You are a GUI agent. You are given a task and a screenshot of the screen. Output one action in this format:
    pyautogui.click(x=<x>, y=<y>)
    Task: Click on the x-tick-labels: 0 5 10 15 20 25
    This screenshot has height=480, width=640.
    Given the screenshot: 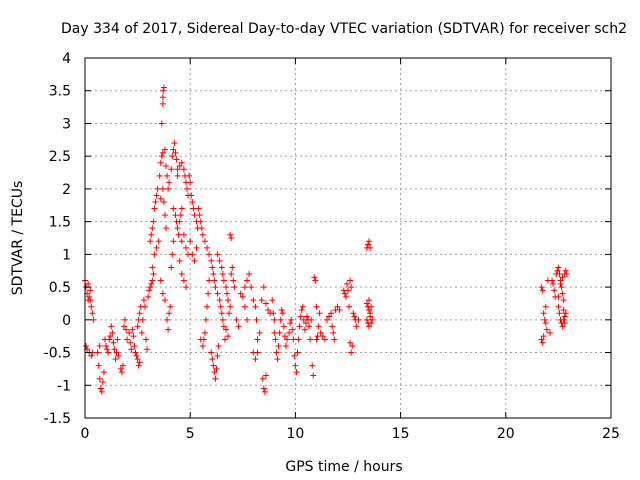 What is the action you would take?
    pyautogui.click(x=350, y=434)
    